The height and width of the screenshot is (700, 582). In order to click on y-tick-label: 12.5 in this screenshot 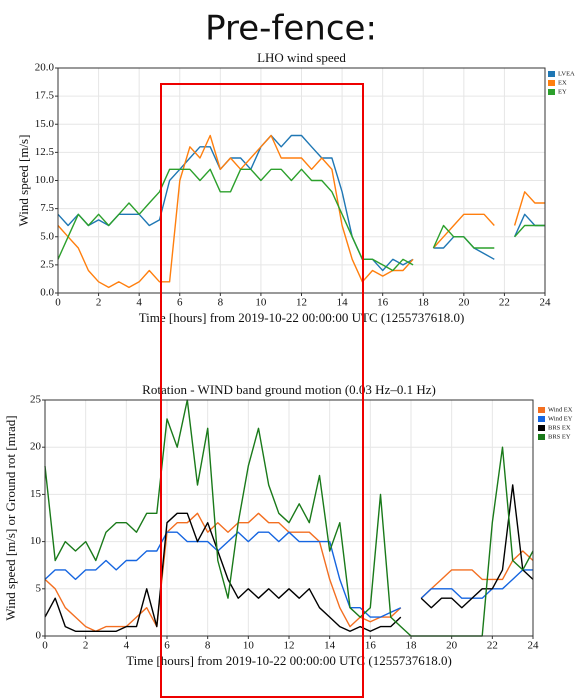, I will do `click(45, 152)`.